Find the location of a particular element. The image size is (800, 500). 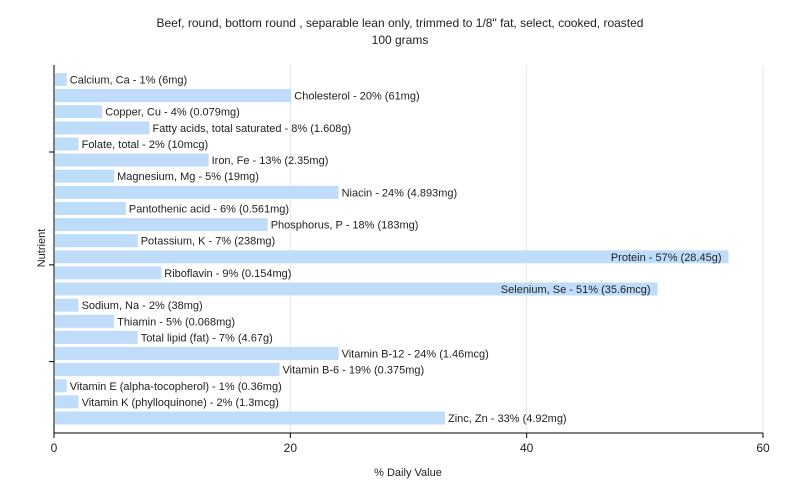

bar-label: Copper, Cu - 4% (0.079mg) is located at coordinates (172, 113).